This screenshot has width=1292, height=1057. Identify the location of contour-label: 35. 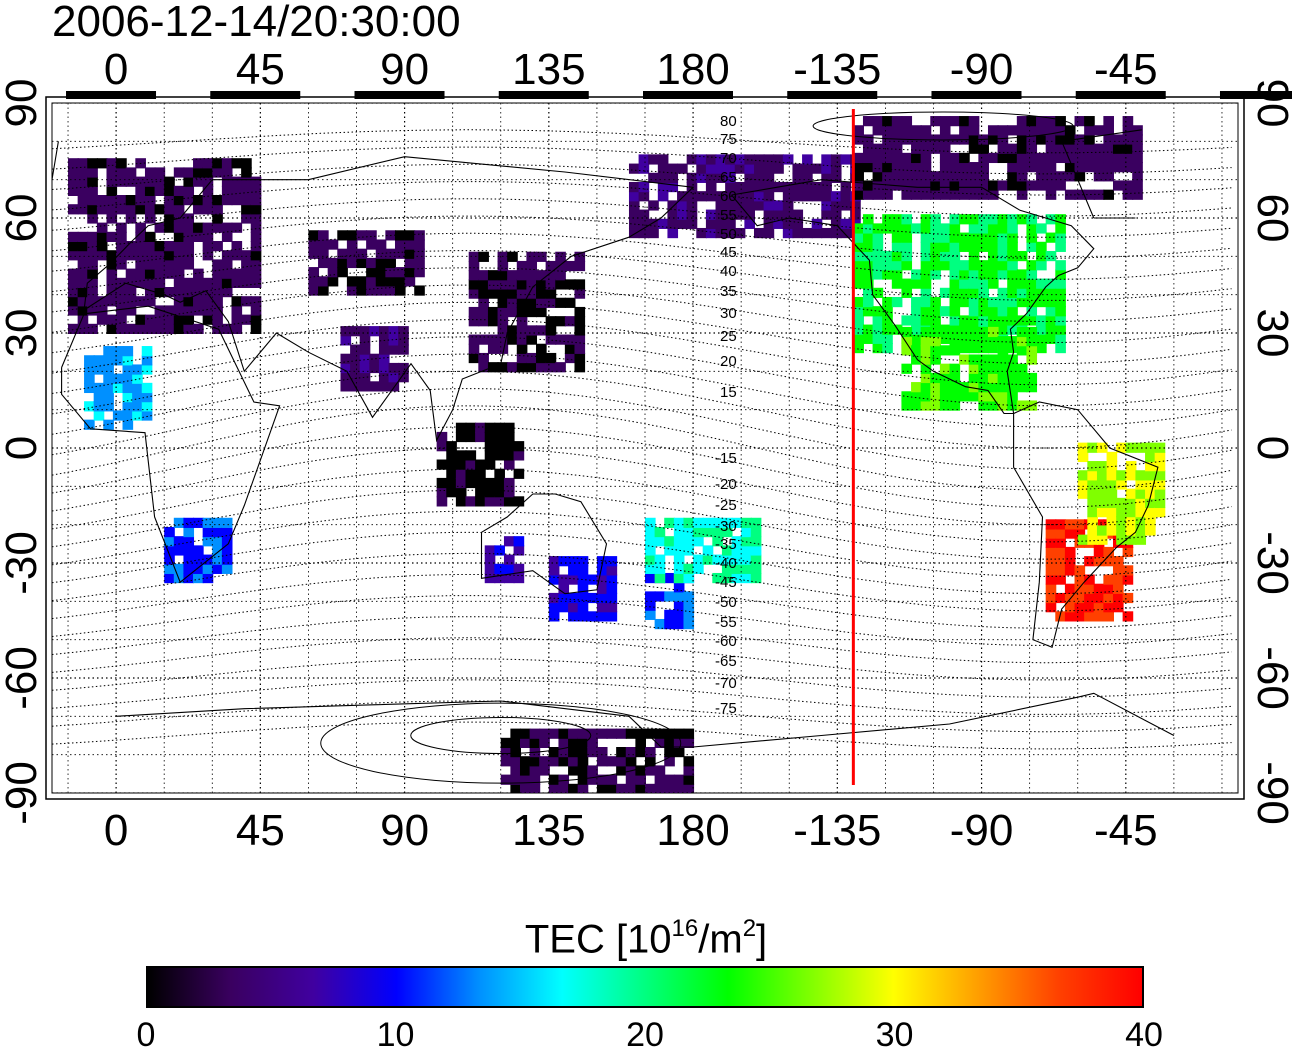
(728, 291).